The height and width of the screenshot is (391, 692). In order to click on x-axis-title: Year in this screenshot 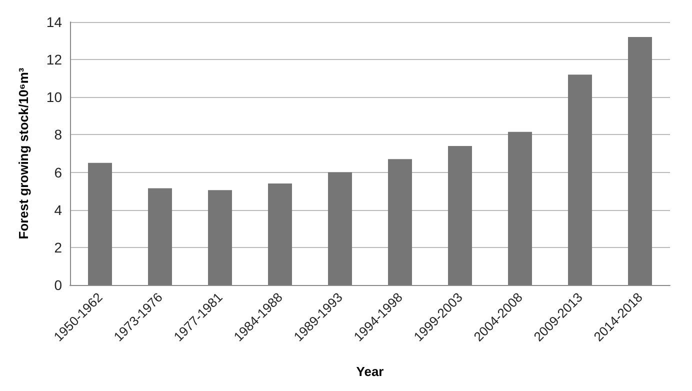, I will do `click(370, 371)`.